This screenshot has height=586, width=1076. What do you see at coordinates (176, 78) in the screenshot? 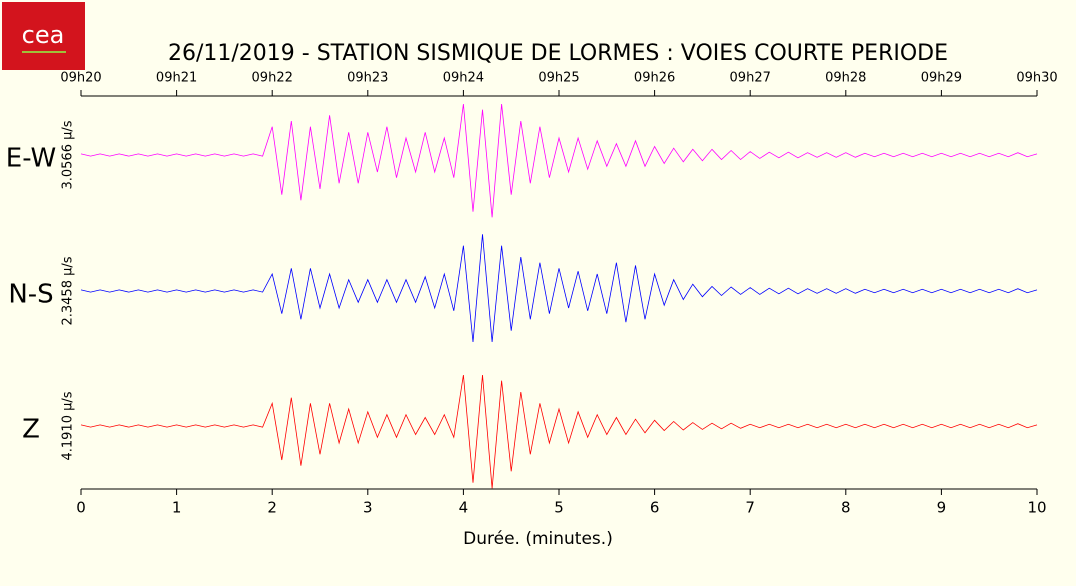
I see `x2-tick-label: 09h21` at bounding box center [176, 78].